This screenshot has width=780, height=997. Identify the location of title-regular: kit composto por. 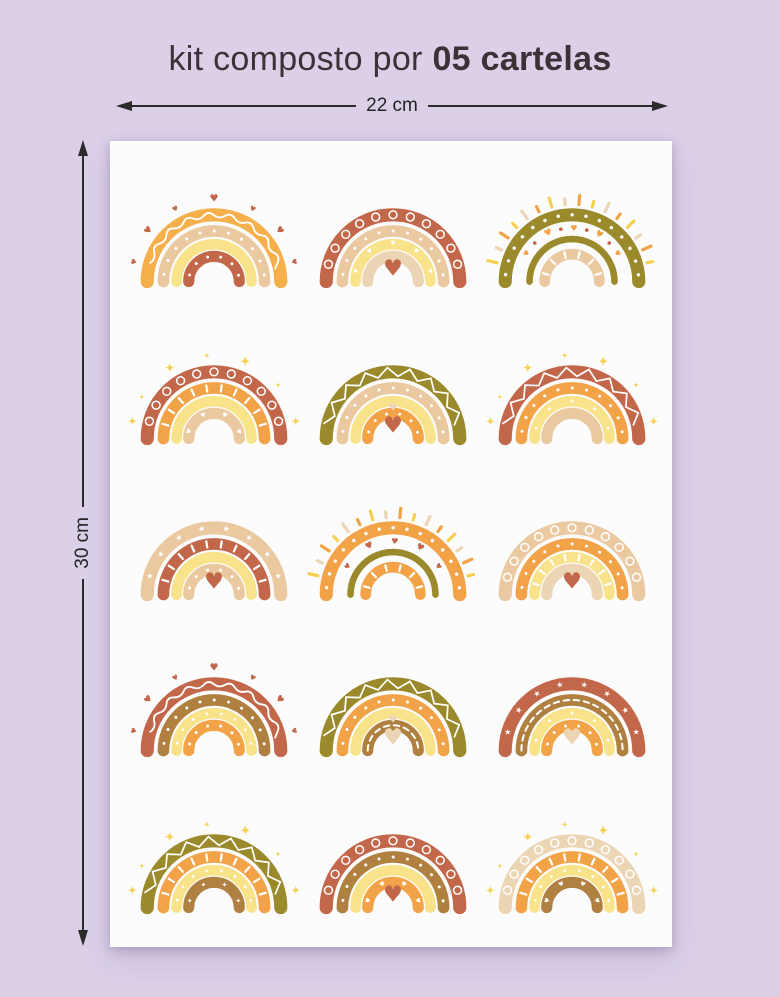
(300, 59).